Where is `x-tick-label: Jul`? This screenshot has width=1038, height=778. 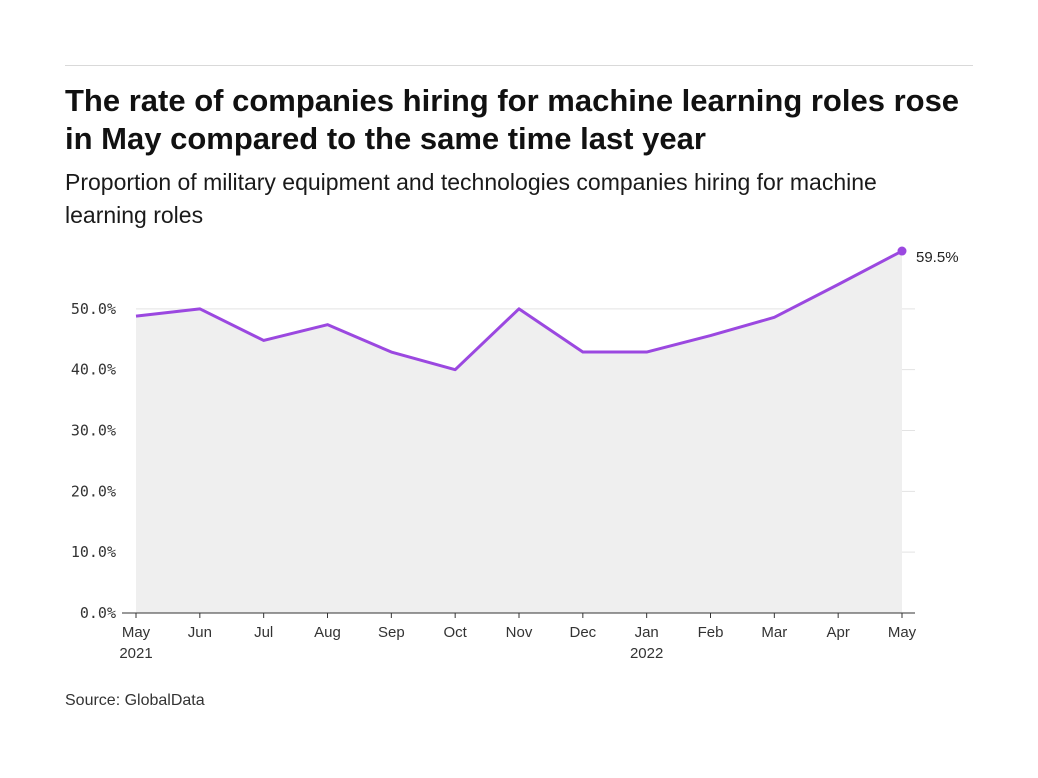 x-tick-label: Jul is located at coordinates (263, 632).